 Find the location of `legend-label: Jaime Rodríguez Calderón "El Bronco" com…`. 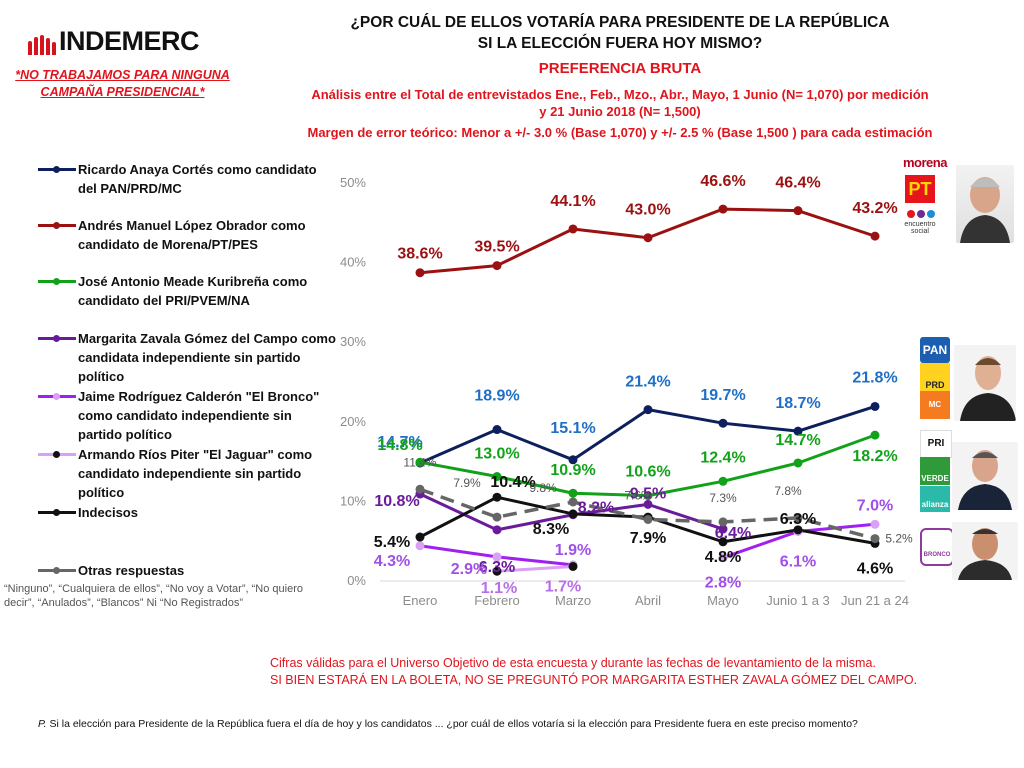

legend-label: Jaime Rodríguez Calderón "El Bronco" com… is located at coordinates (199, 415).